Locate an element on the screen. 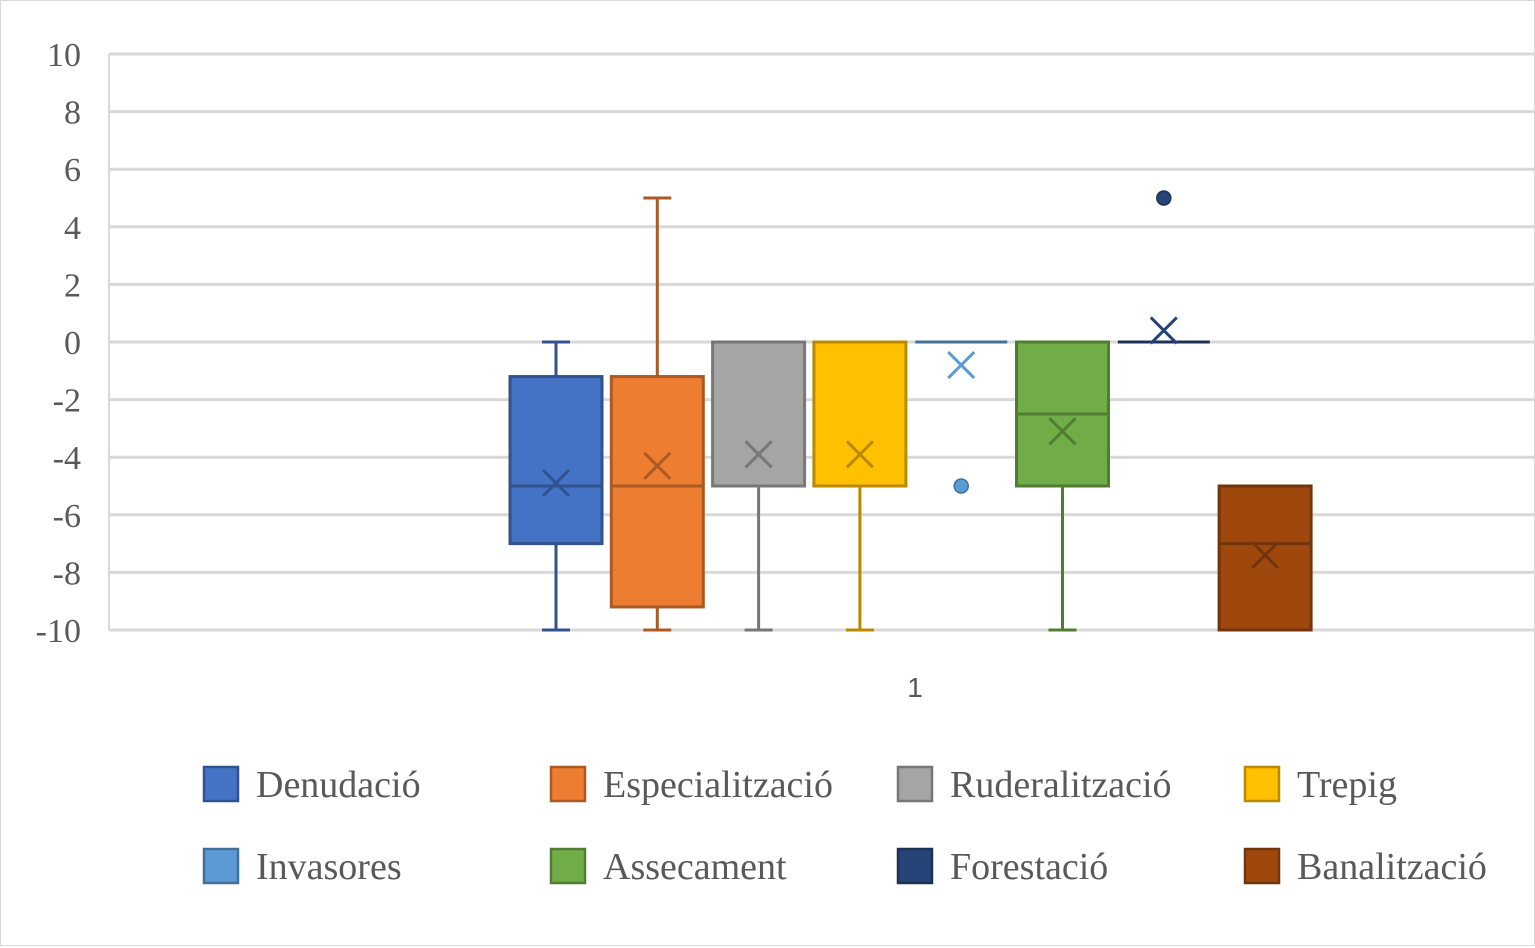 The height and width of the screenshot is (948, 1535). legend-label: Ruderalització is located at coordinates (1061, 785).